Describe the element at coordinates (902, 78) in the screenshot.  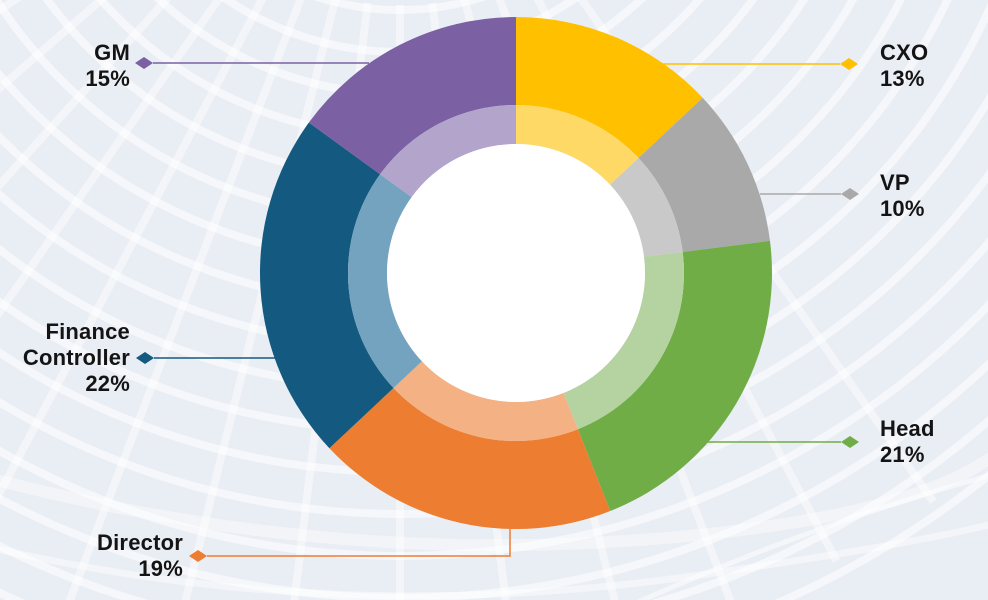
I see `segment-value-cxo: 13%` at that location.